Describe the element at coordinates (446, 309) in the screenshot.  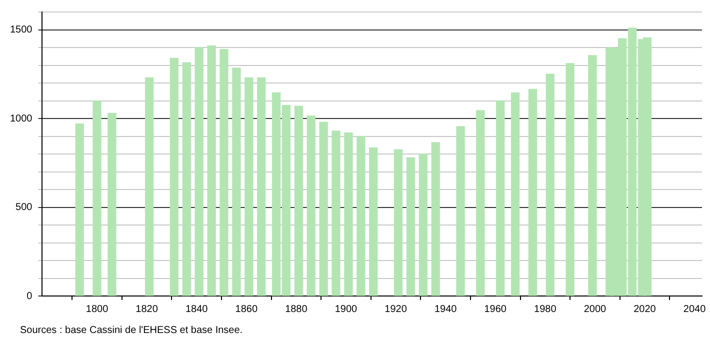
I see `x-tick-label: 1940` at that location.